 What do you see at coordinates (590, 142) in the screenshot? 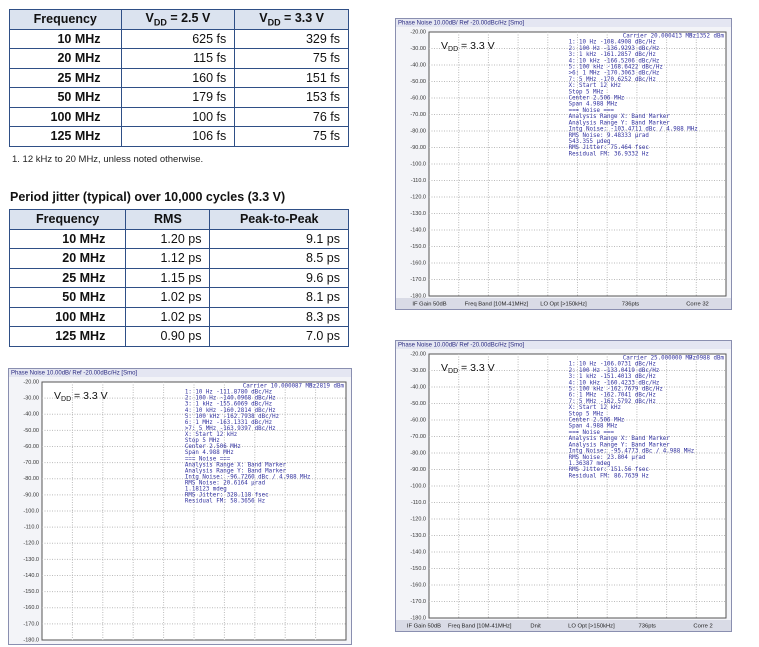
I see `marker-readout: 543.355 µdeg` at bounding box center [590, 142].